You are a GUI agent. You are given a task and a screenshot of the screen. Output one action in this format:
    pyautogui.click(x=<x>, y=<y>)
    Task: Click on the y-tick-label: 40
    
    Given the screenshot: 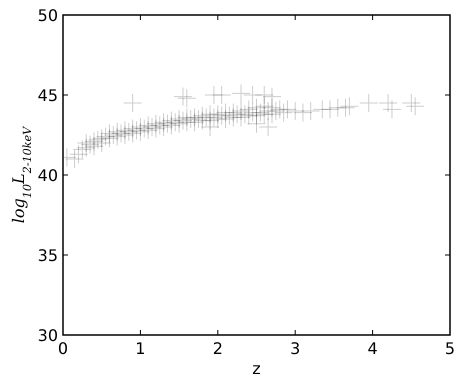 What is the action you would take?
    pyautogui.click(x=48, y=175)
    